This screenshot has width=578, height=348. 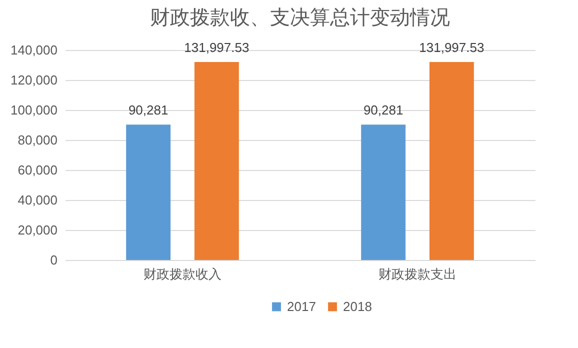 I want to click on y-tick-label: 20,000, so click(x=38, y=230).